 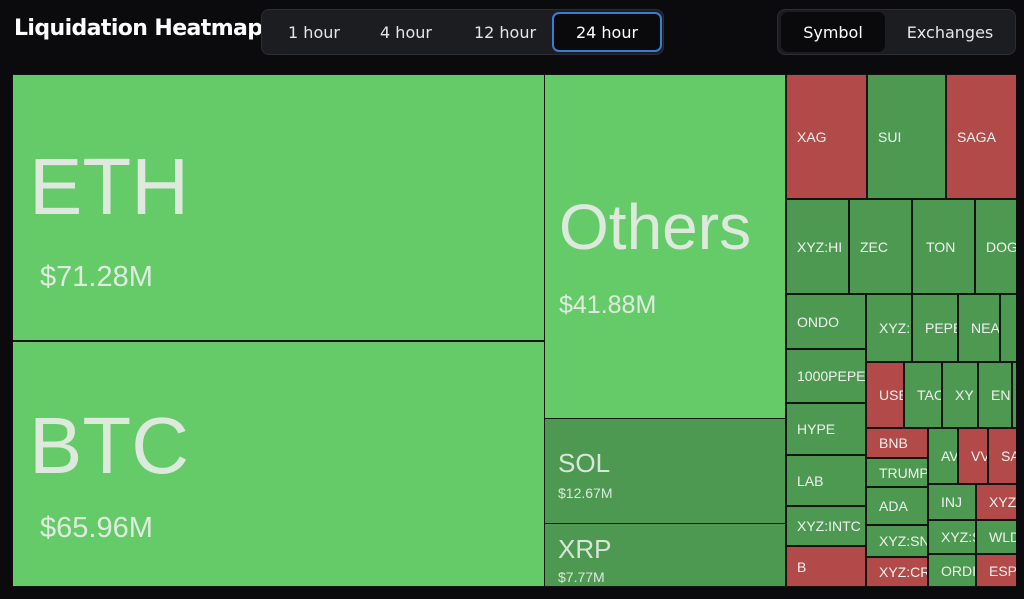 What do you see at coordinates (581, 577) in the screenshot?
I see `tile-xrp-value: $7.77M` at bounding box center [581, 577].